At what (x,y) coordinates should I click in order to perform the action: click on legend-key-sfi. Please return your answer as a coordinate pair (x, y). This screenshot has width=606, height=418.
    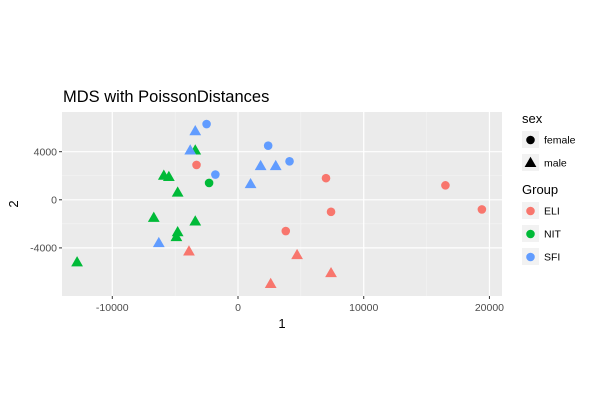
    Looking at the image, I should click on (530, 257).